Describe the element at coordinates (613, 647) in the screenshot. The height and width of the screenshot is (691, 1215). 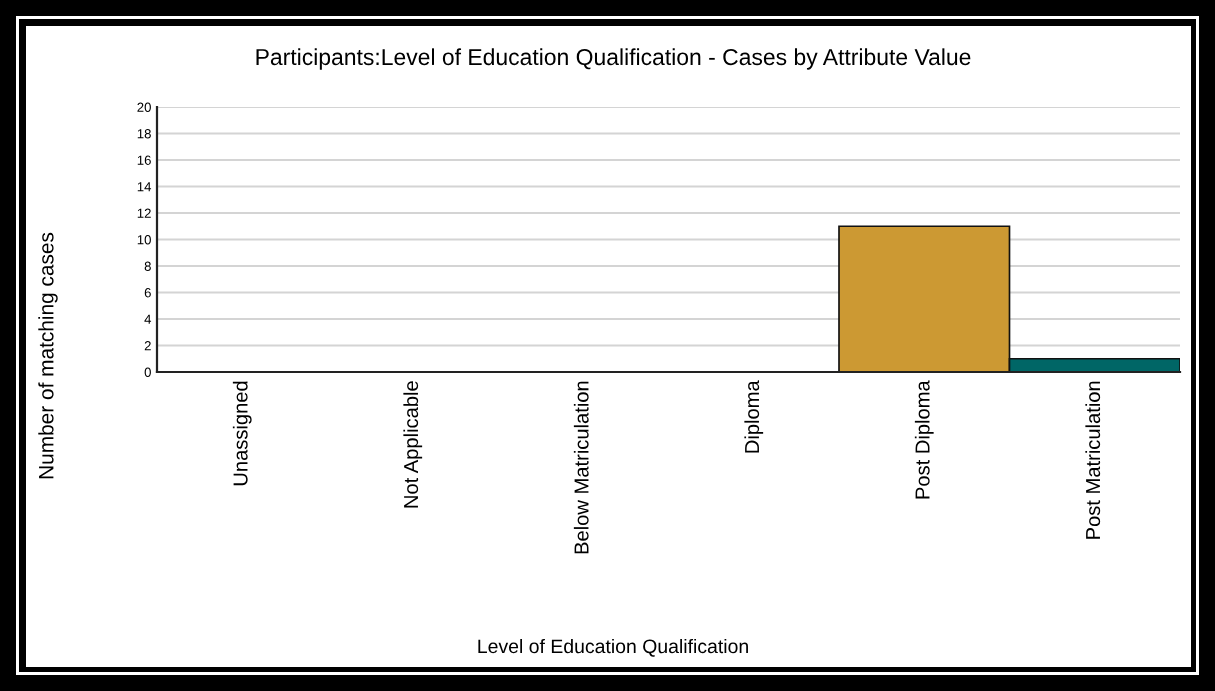
I see `x-axis-title: Level of Education Qualification` at that location.